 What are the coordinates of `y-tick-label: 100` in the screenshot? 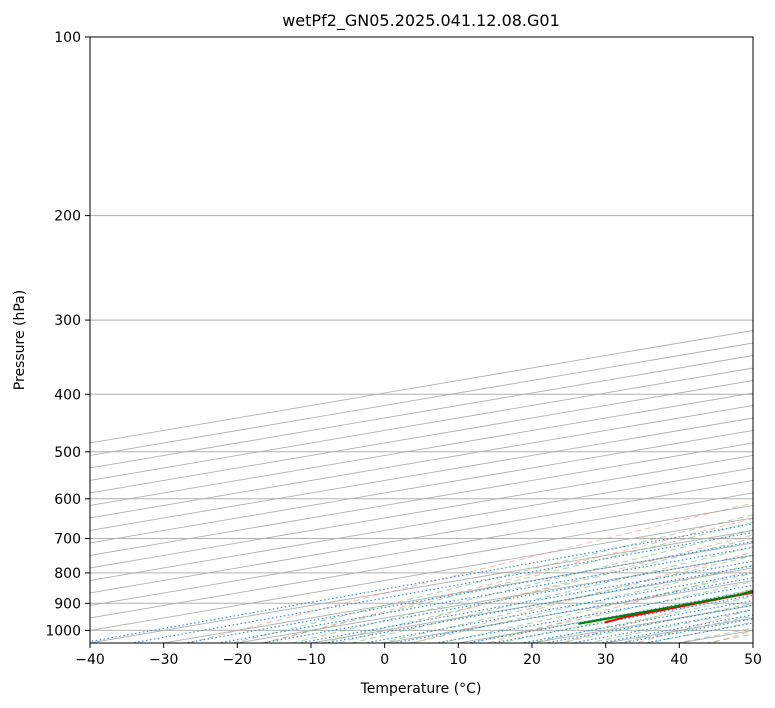 It's located at (67, 38).